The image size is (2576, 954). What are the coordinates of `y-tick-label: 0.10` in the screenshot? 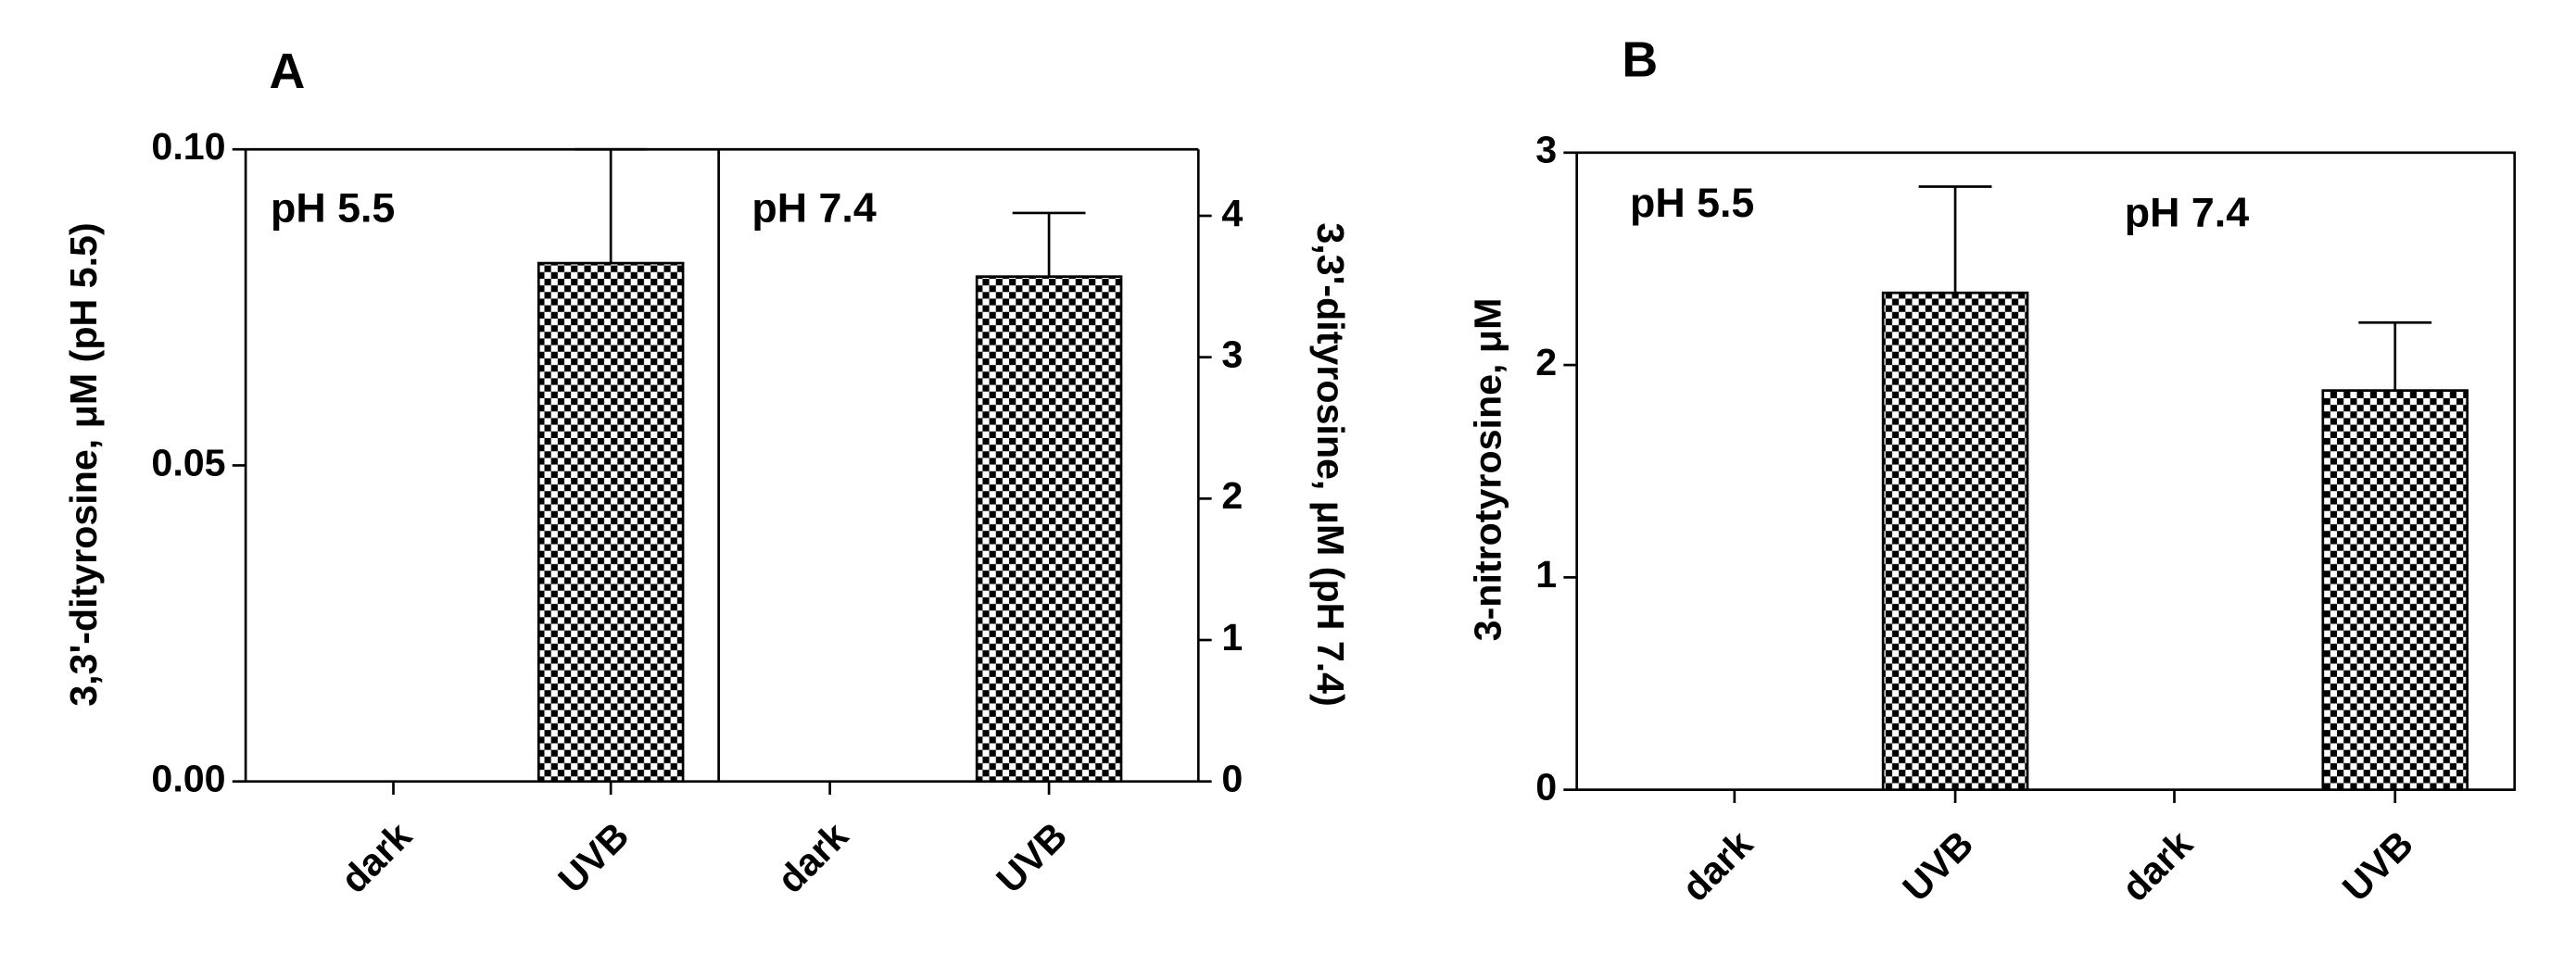 It's located at (188, 146).